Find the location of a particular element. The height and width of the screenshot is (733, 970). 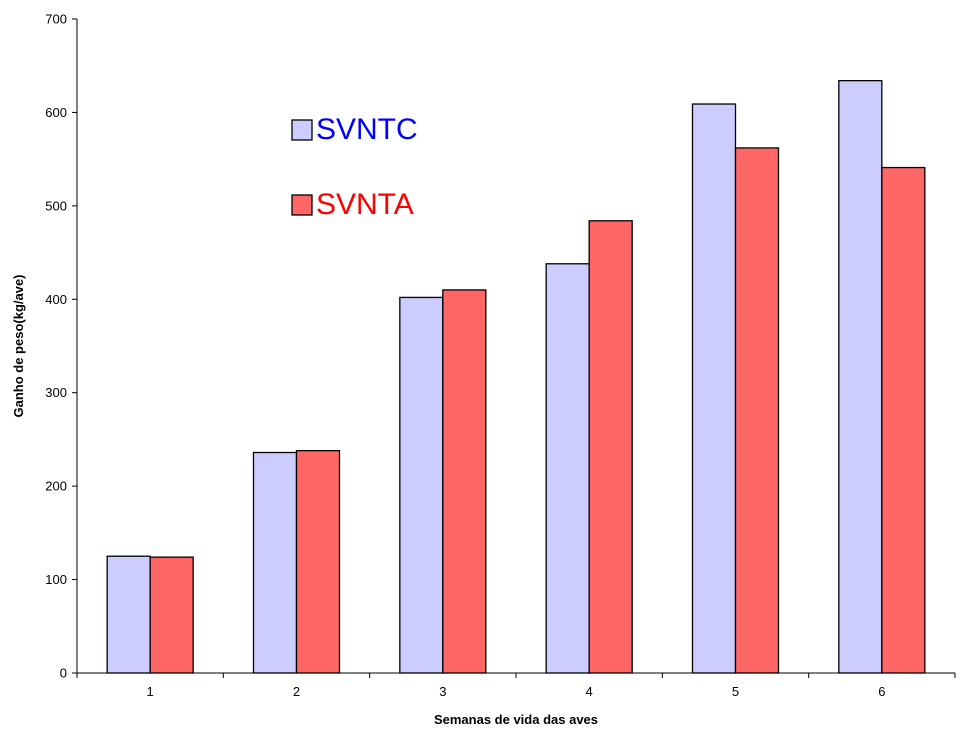

y-tick-label: 500 is located at coordinates (56, 205).